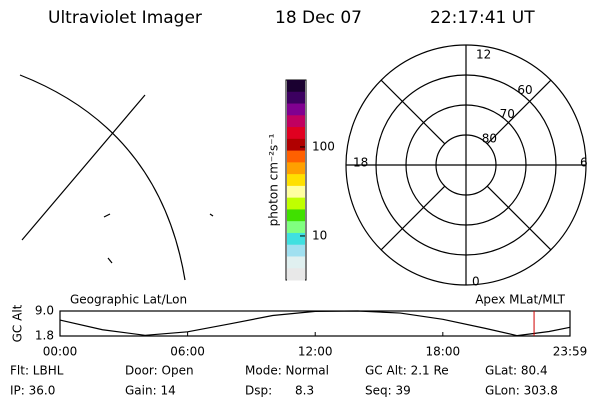  I want to click on status-field: IP: 36.0, so click(32, 391).